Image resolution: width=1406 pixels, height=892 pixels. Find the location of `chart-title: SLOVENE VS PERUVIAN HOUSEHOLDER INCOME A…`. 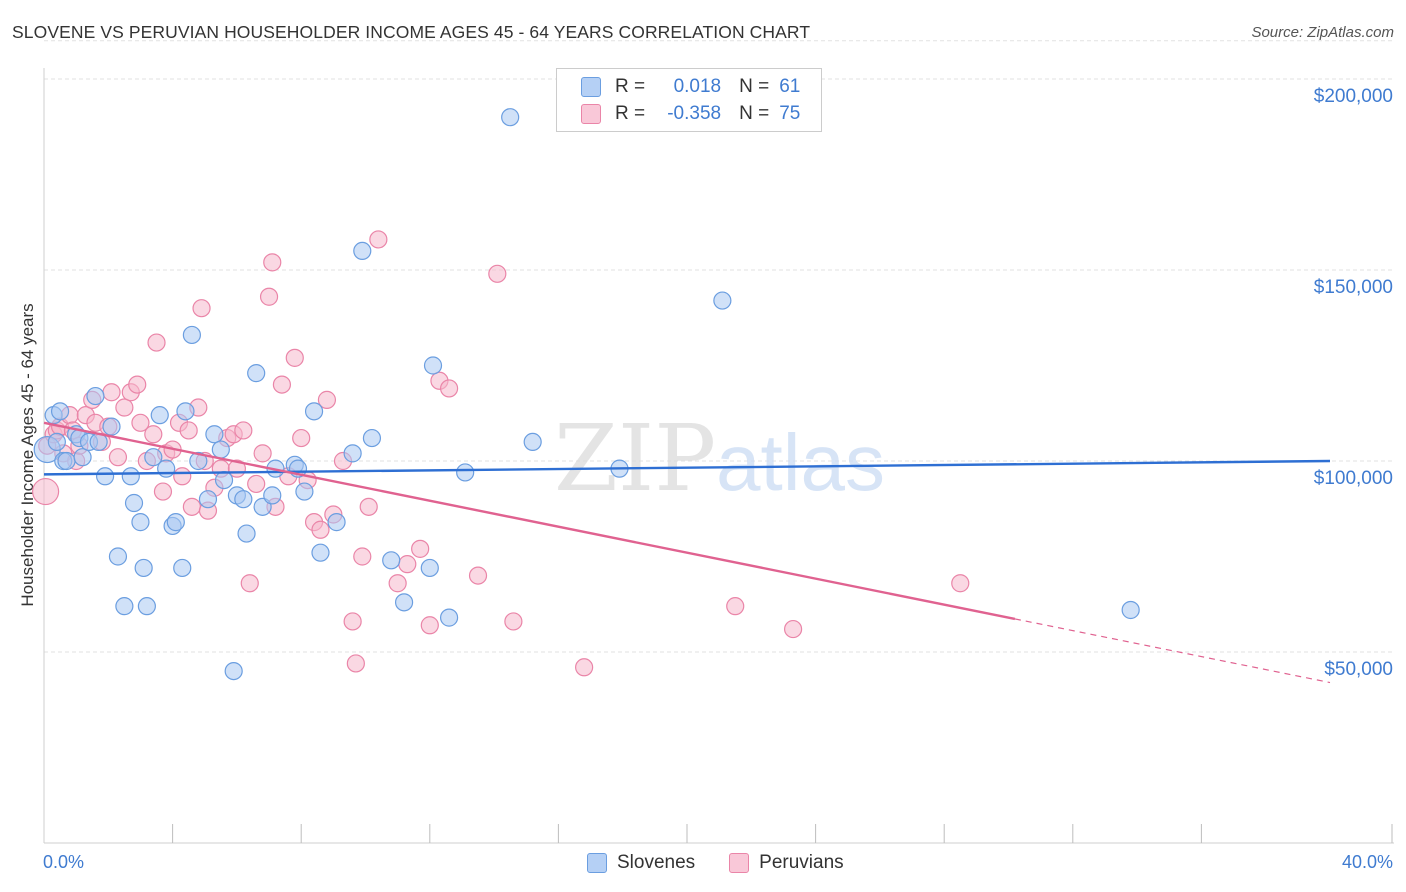

chart-title: SLOVENE VS PERUVIAN HOUSEHOLDER INCOME A… is located at coordinates (411, 32).